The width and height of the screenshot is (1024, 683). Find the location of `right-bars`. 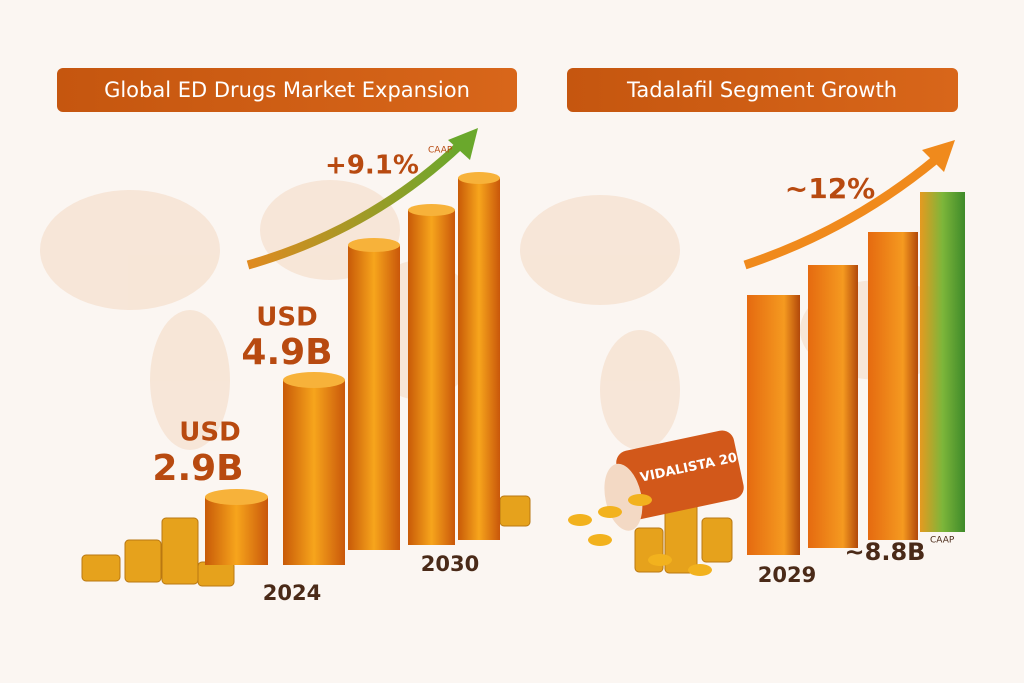

right-bars is located at coordinates (856, 373).